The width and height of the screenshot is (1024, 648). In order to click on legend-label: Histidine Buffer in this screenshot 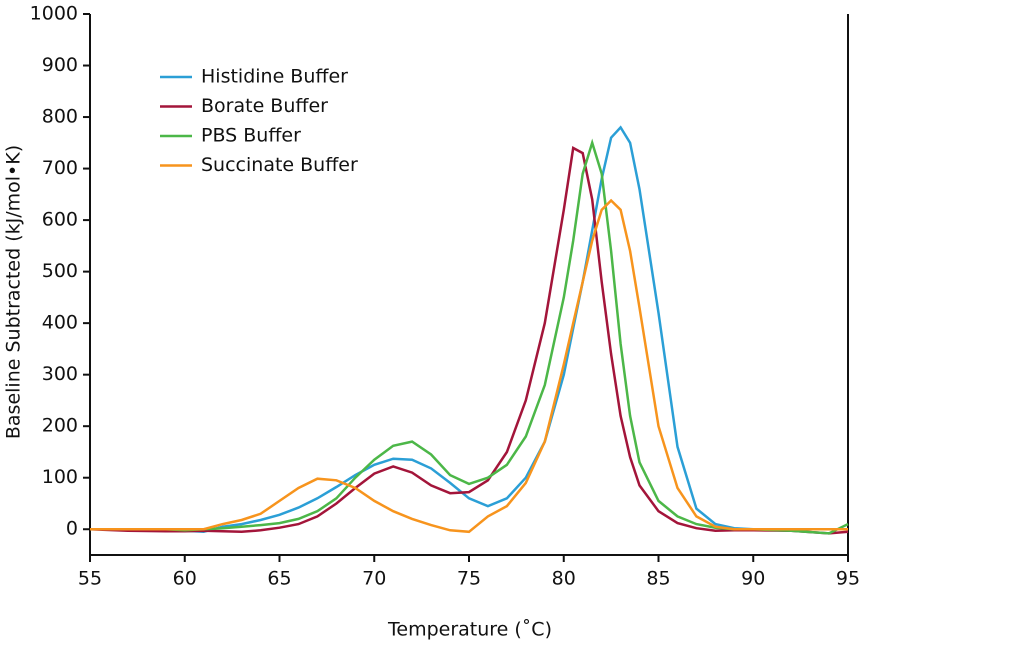, I will do `click(274, 77)`.